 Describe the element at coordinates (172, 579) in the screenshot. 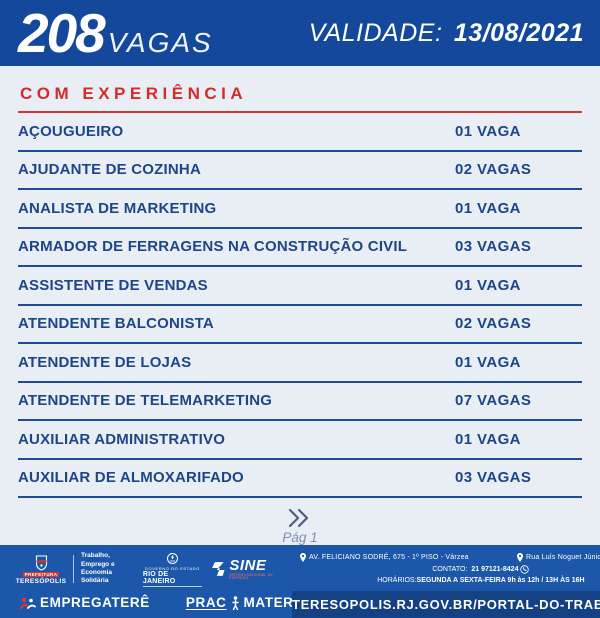

I see `rio-de-janeiro-label: RIO DE JANEIRO` at that location.